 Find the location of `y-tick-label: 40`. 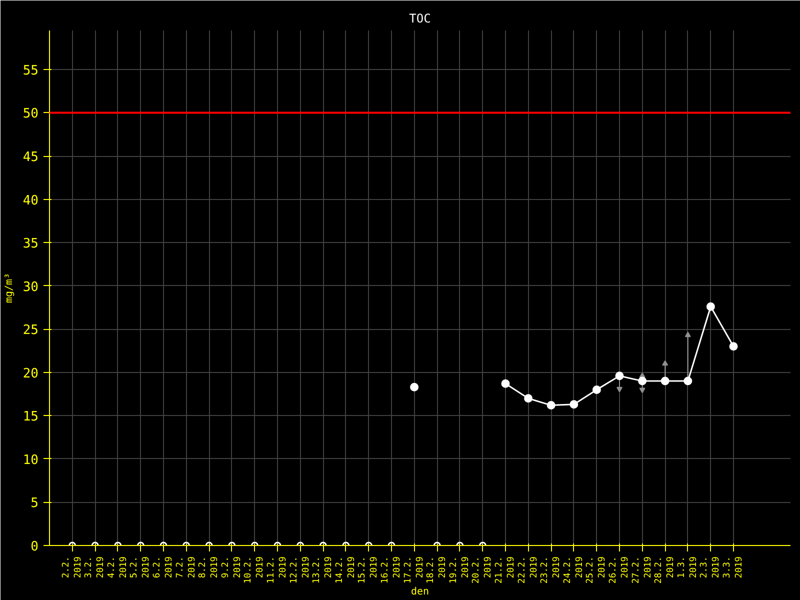

y-tick-label: 40 is located at coordinates (30, 200).